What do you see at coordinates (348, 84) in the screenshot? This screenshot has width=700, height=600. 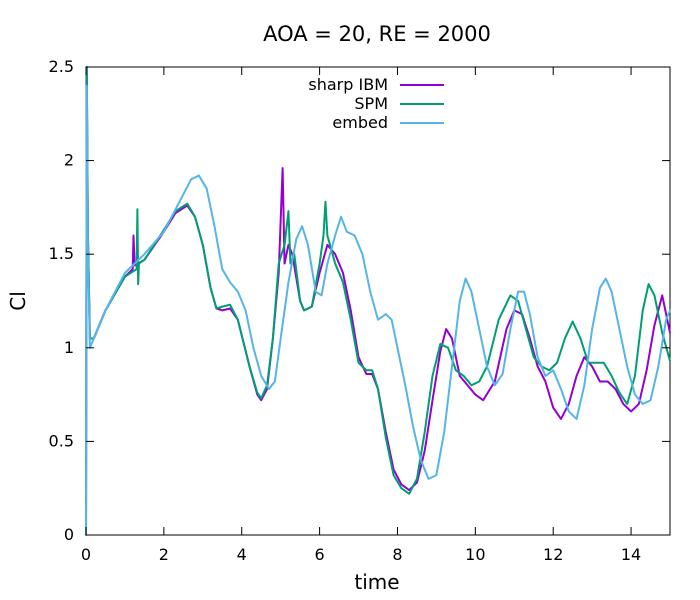 I see `legend-label: sharp IBM` at bounding box center [348, 84].